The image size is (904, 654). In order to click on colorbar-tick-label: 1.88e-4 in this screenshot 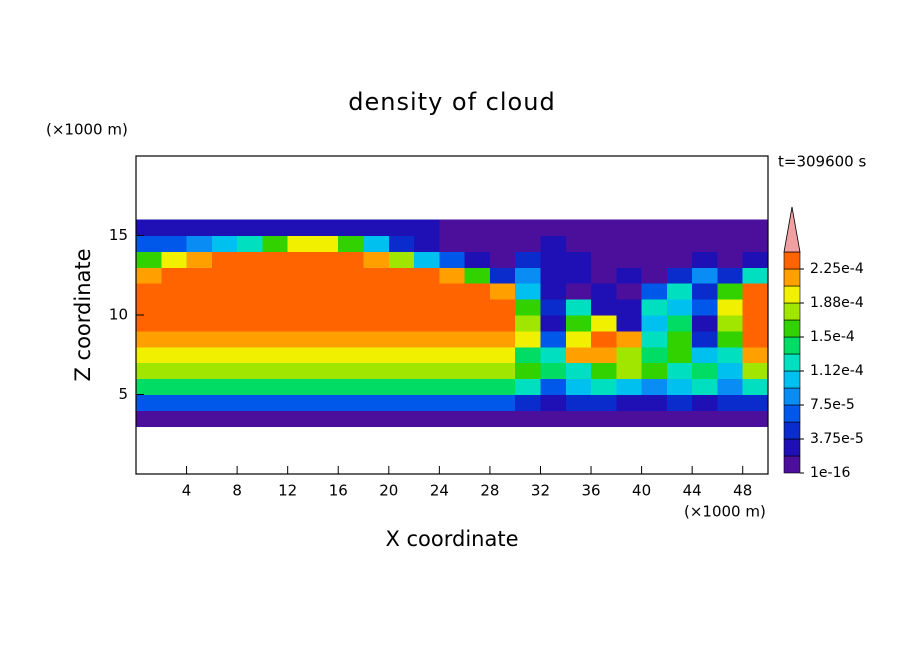, I will do `click(837, 303)`.